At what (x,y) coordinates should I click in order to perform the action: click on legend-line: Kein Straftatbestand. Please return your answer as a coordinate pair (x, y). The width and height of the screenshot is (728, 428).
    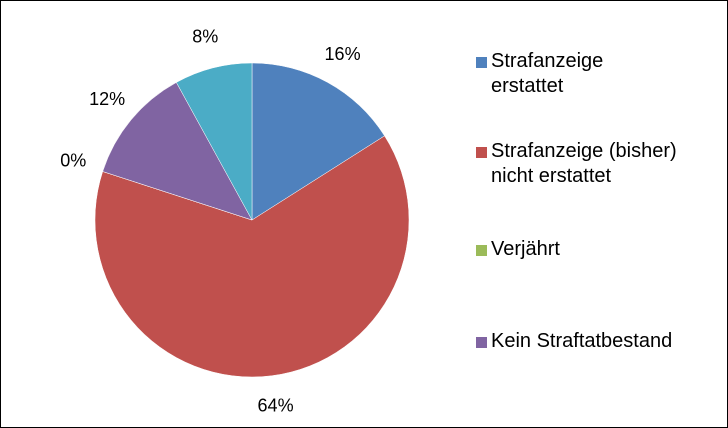
    Looking at the image, I should click on (581, 341).